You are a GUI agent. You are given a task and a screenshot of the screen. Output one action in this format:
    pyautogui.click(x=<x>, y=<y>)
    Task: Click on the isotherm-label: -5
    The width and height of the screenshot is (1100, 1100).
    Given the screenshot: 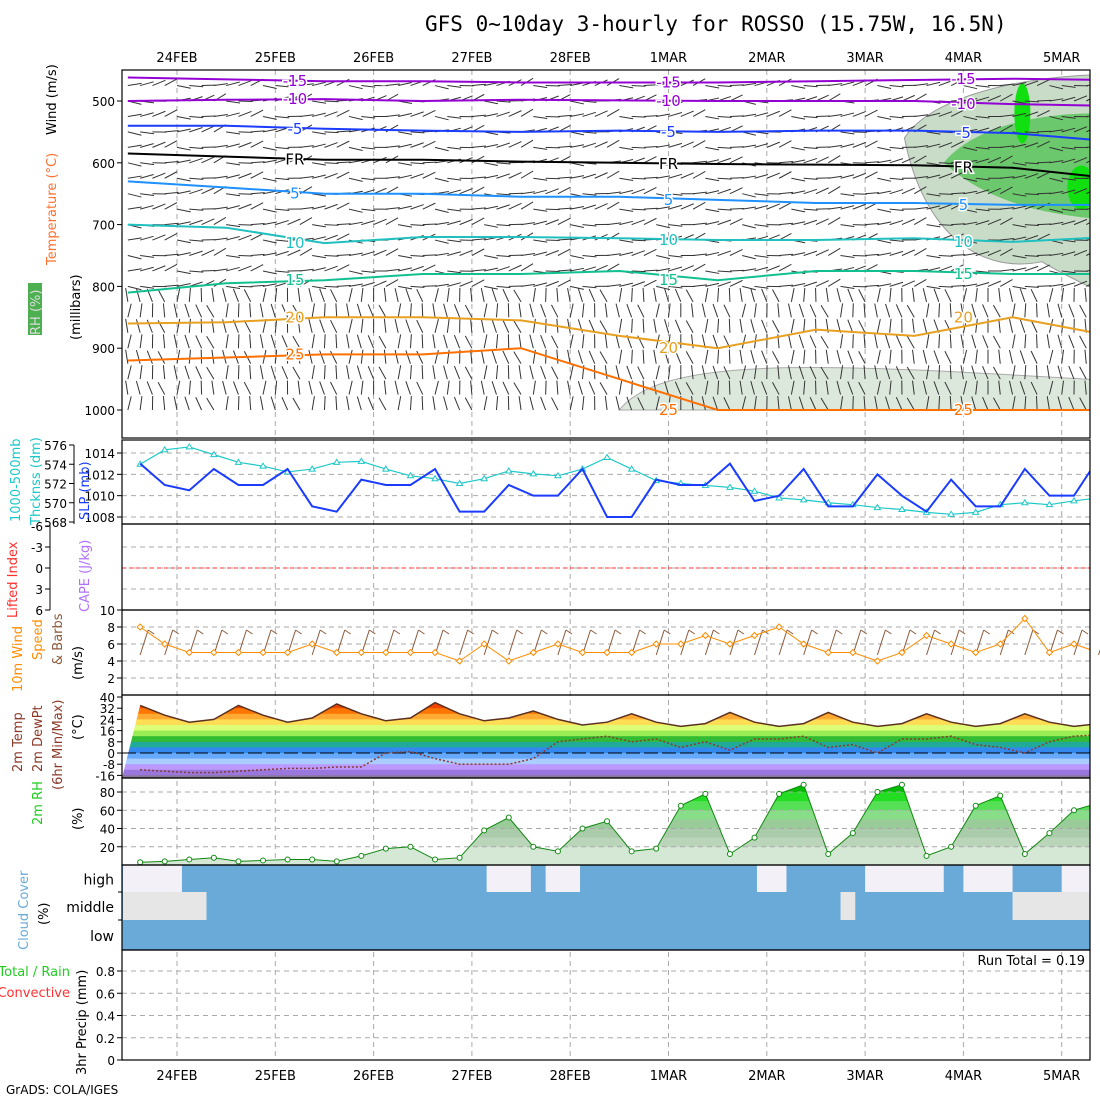 What is the action you would take?
    pyautogui.click(x=963, y=133)
    